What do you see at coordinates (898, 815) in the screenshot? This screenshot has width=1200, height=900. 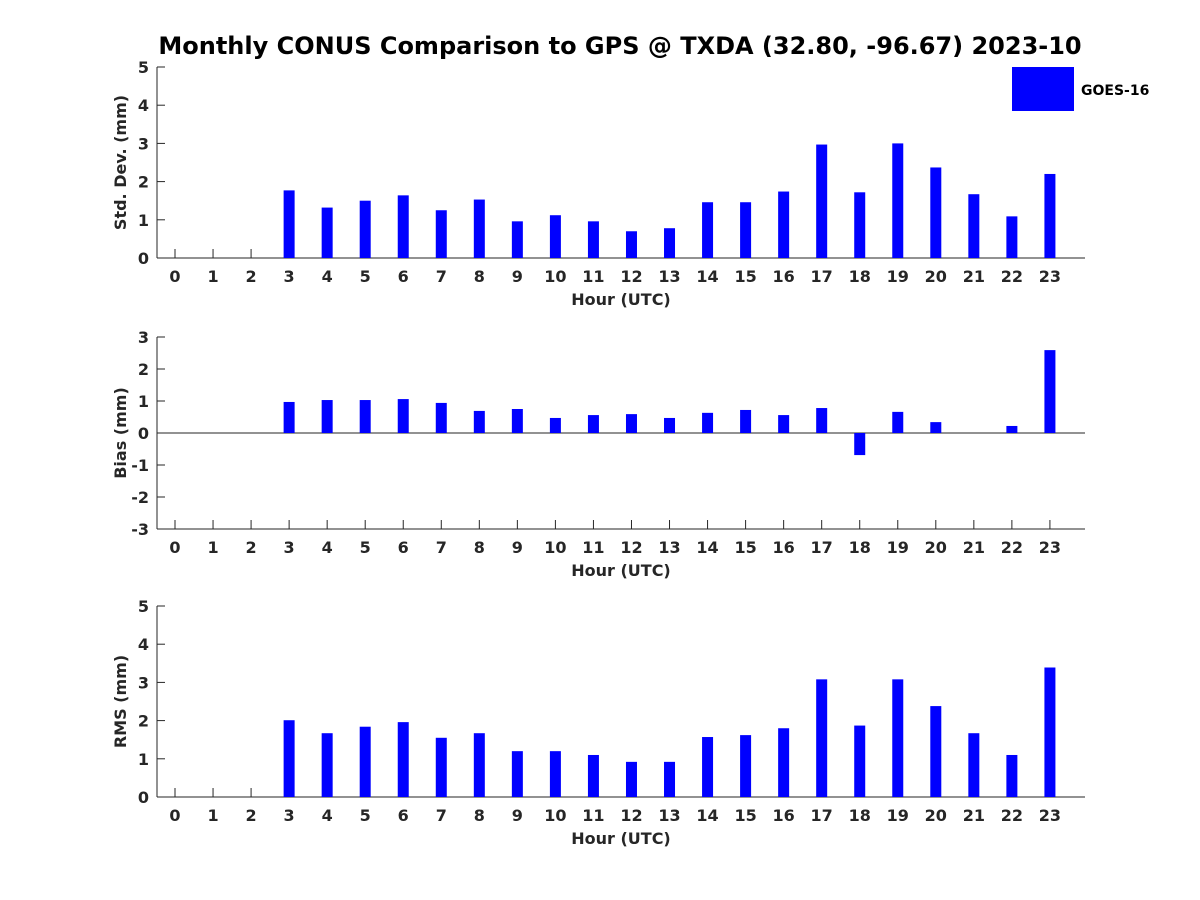 I see `x-tick-label: 19` at bounding box center [898, 815].